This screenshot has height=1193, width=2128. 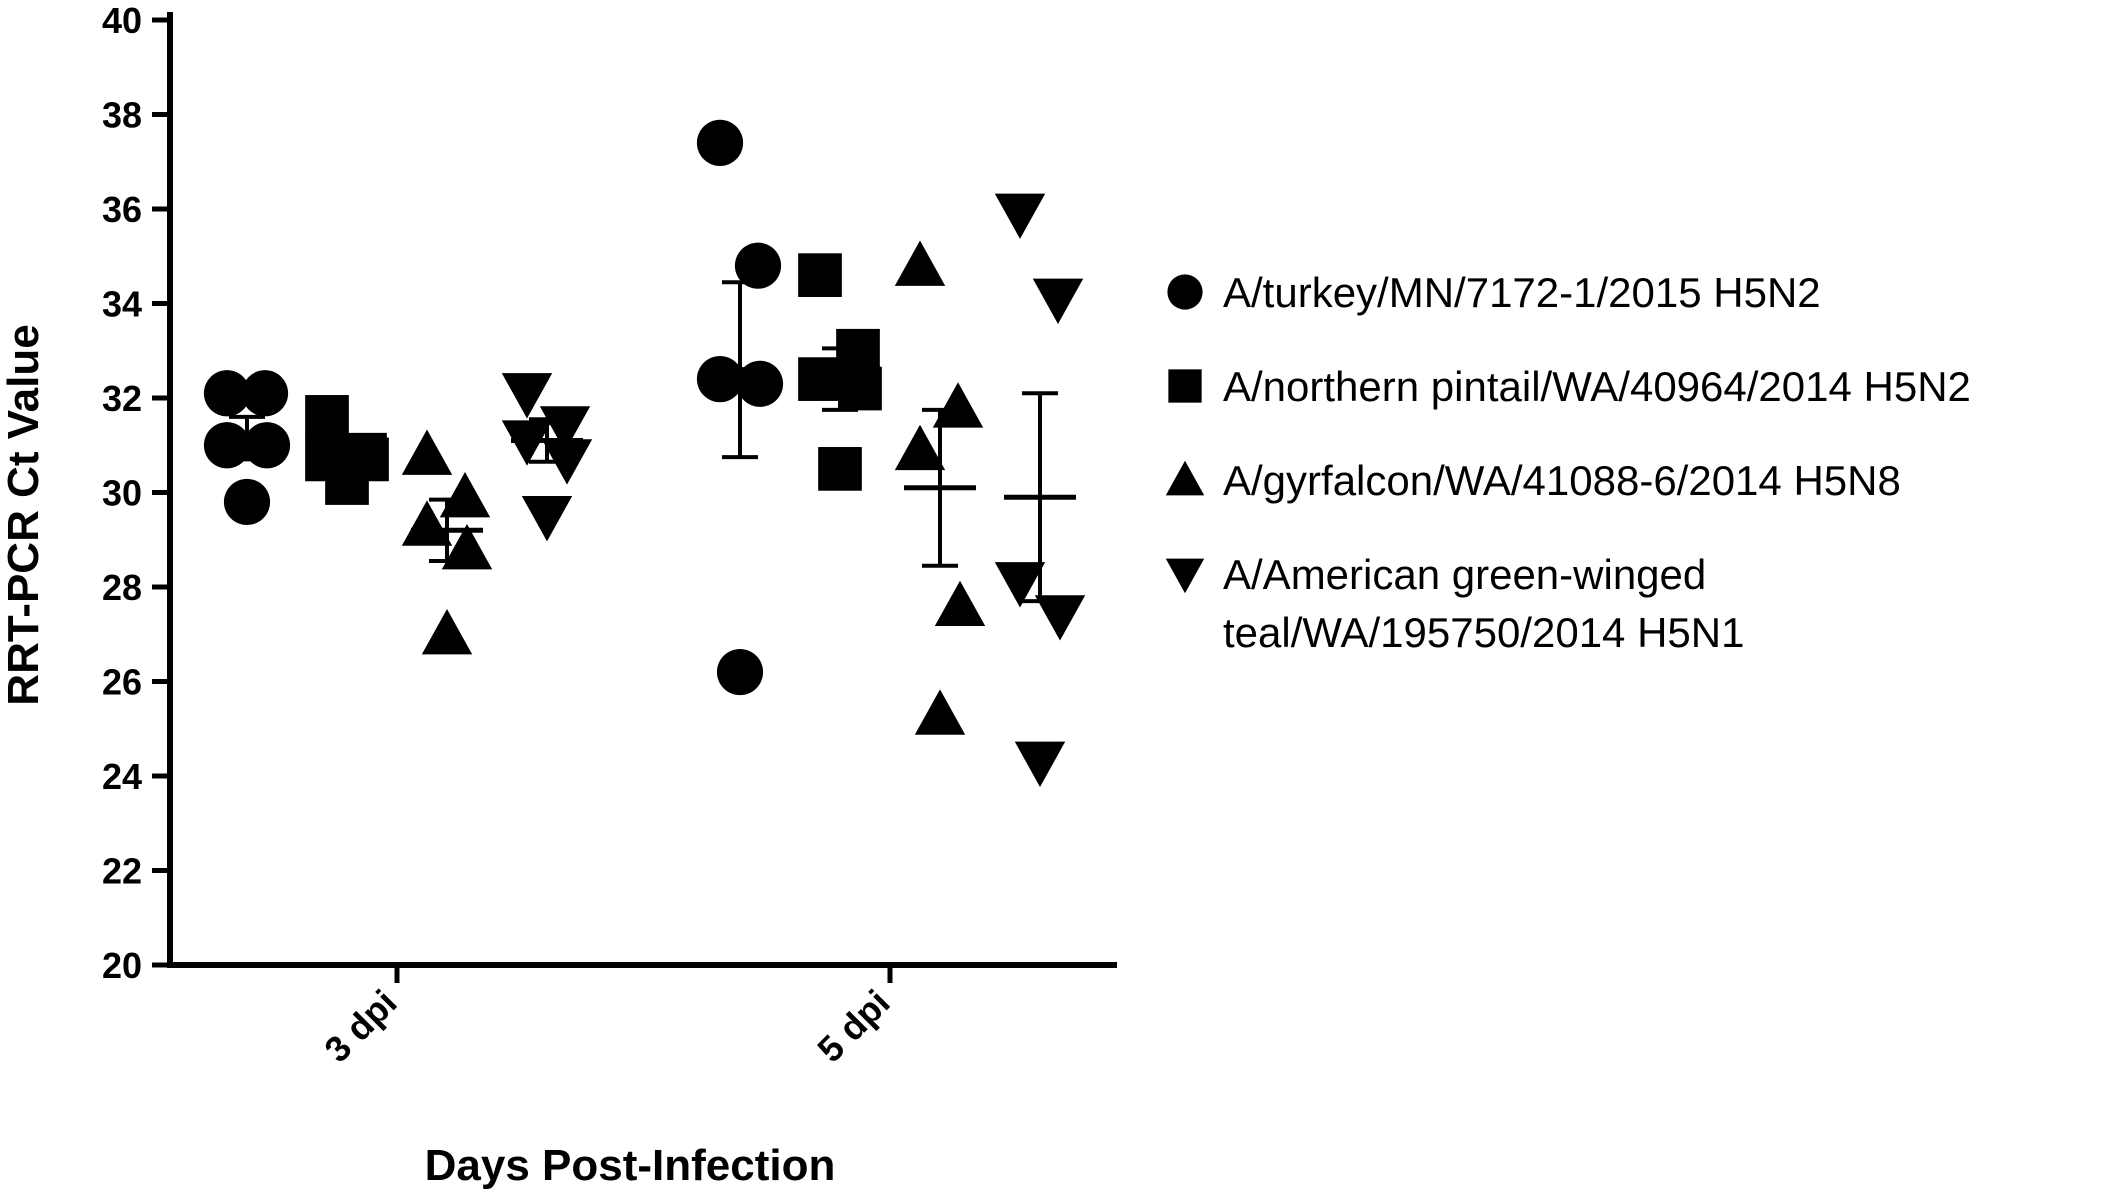 I want to click on y-tick-label: 40, so click(x=122, y=20).